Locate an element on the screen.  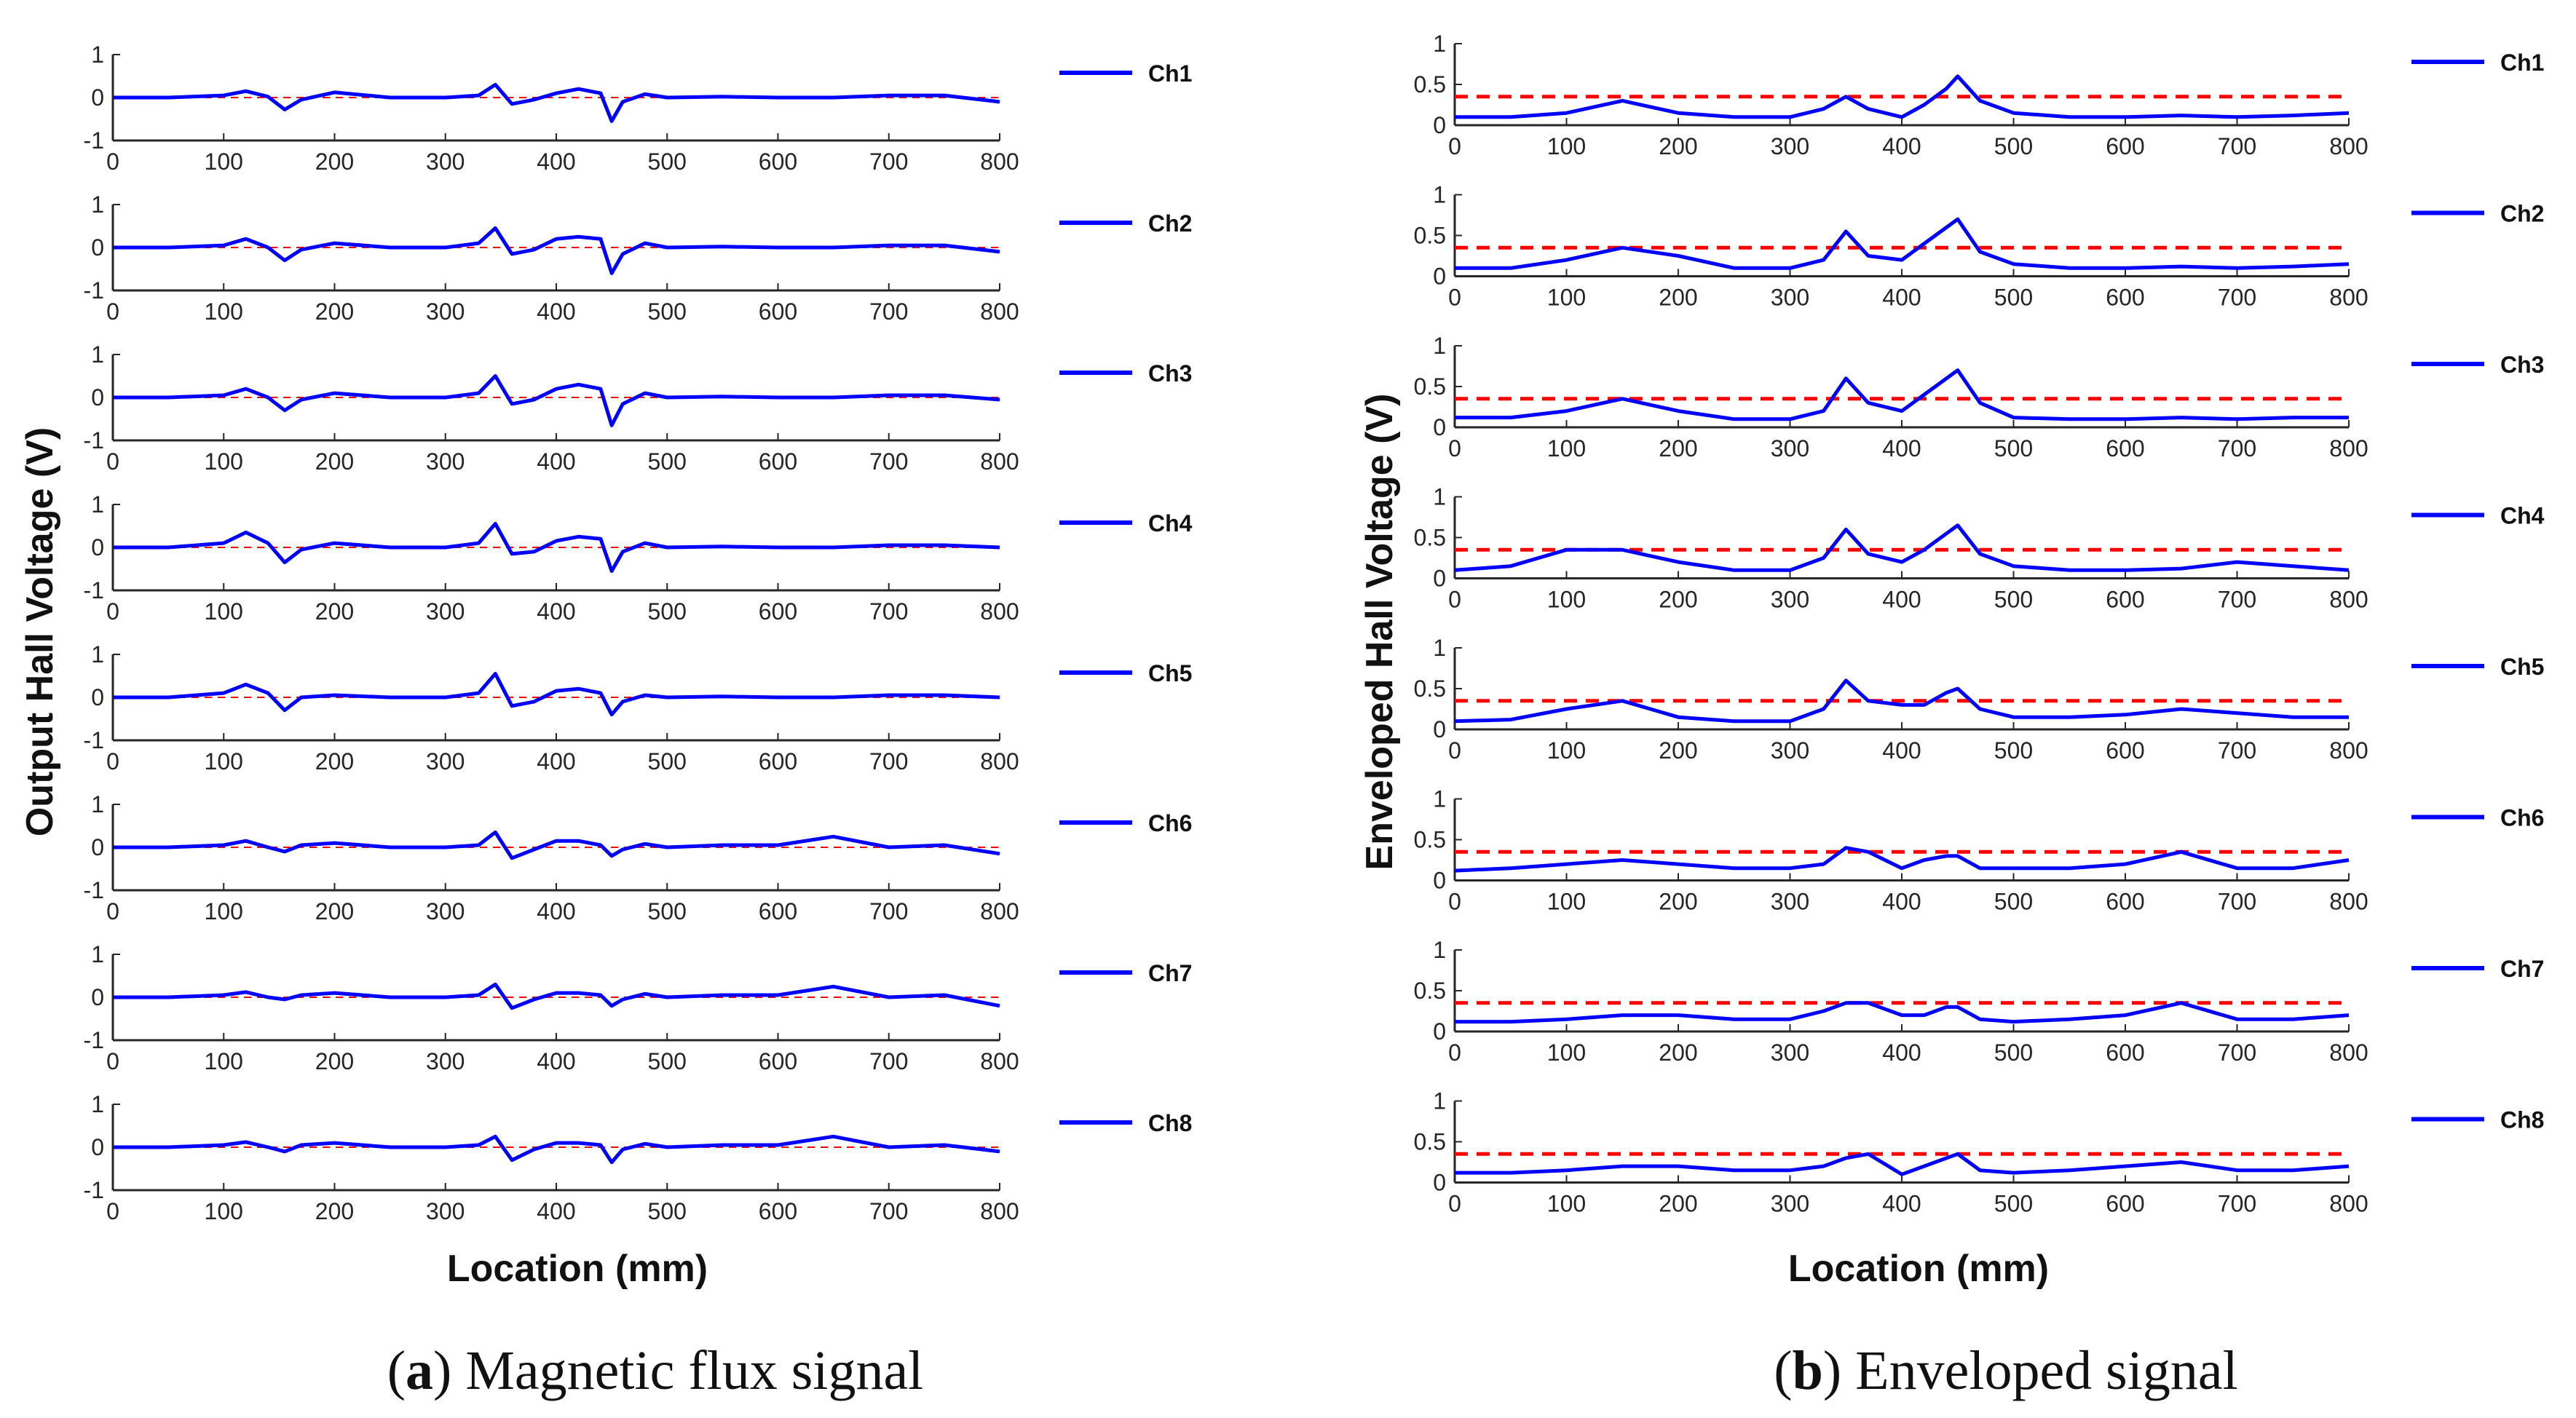
legend-label: Ch7 is located at coordinates (1170, 973).